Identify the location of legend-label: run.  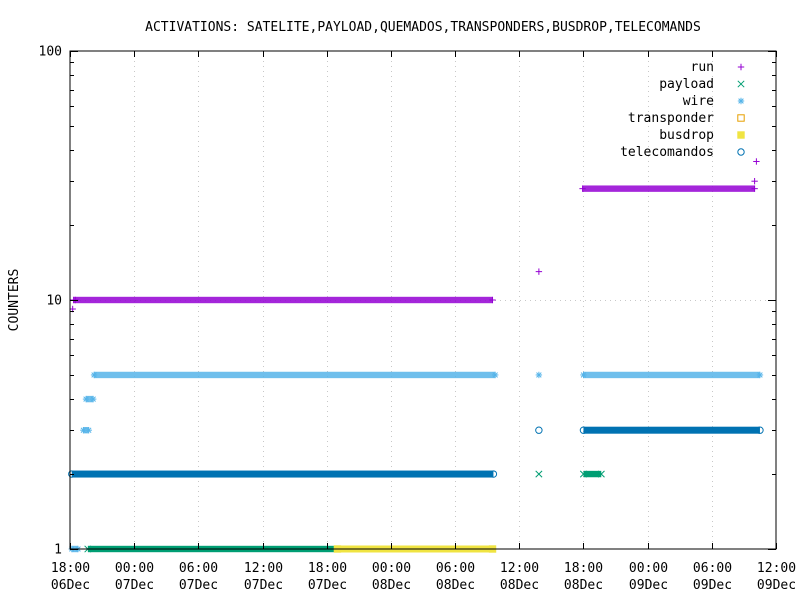
(702, 67).